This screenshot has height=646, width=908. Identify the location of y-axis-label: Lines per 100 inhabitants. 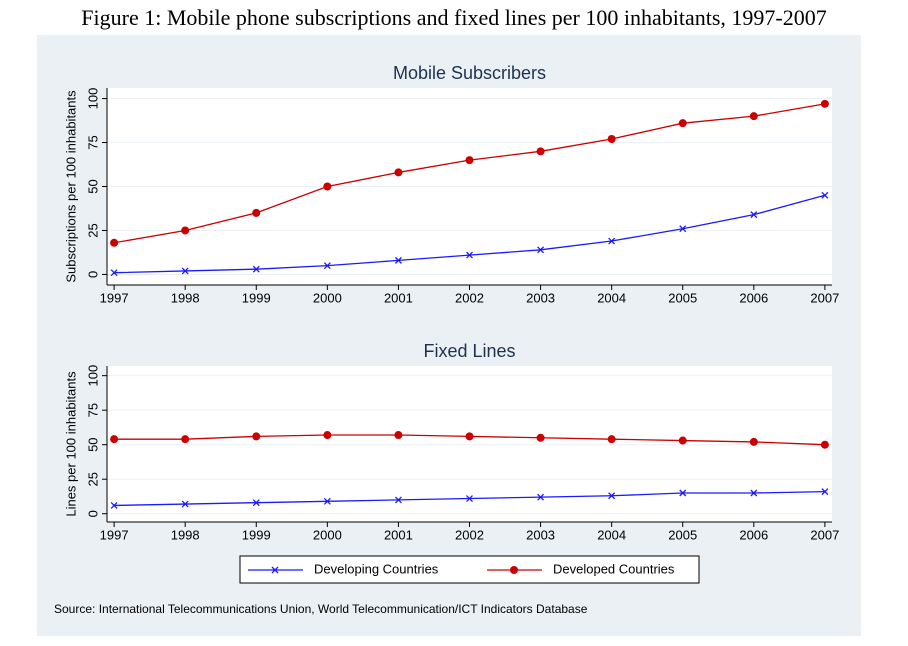
(70, 444).